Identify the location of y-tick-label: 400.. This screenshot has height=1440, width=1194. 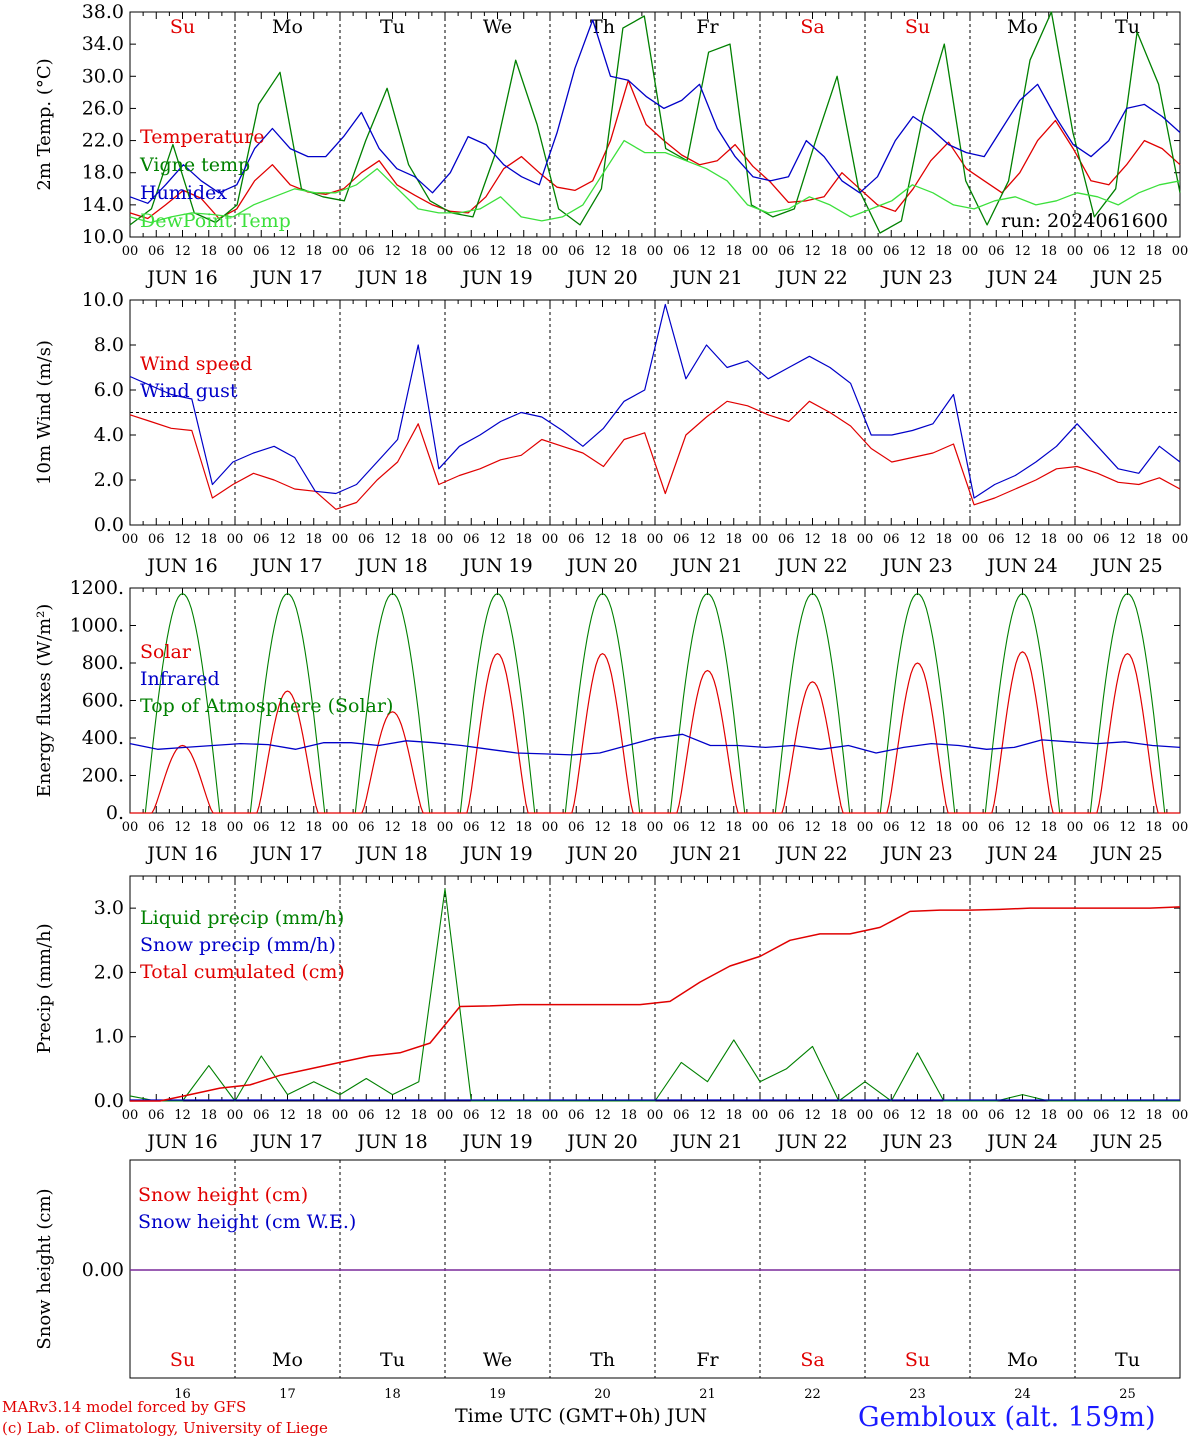
(103, 738).